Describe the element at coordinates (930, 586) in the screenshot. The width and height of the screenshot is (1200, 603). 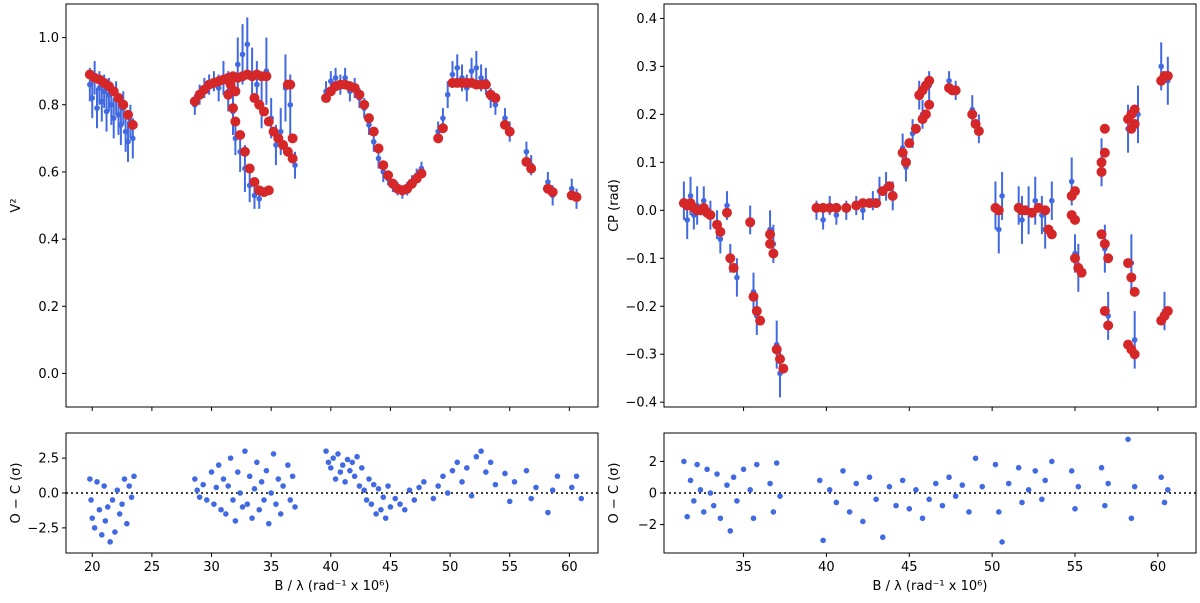
I see `x-axis-label: B / λ (rad⁻¹ x 10⁶)` at that location.